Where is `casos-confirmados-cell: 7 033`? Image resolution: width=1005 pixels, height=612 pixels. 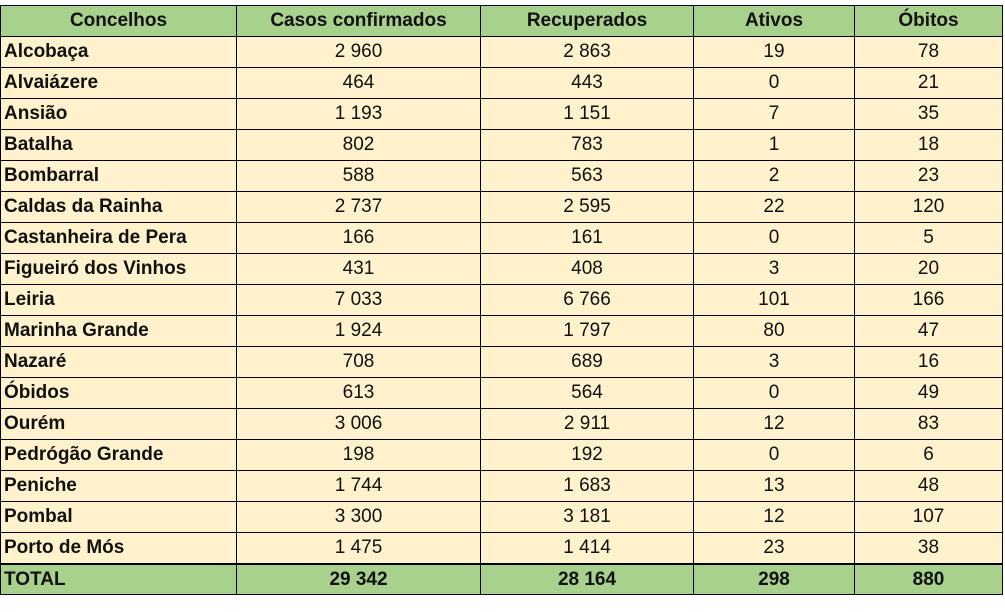 casos-confirmados-cell: 7 033 is located at coordinates (358, 300).